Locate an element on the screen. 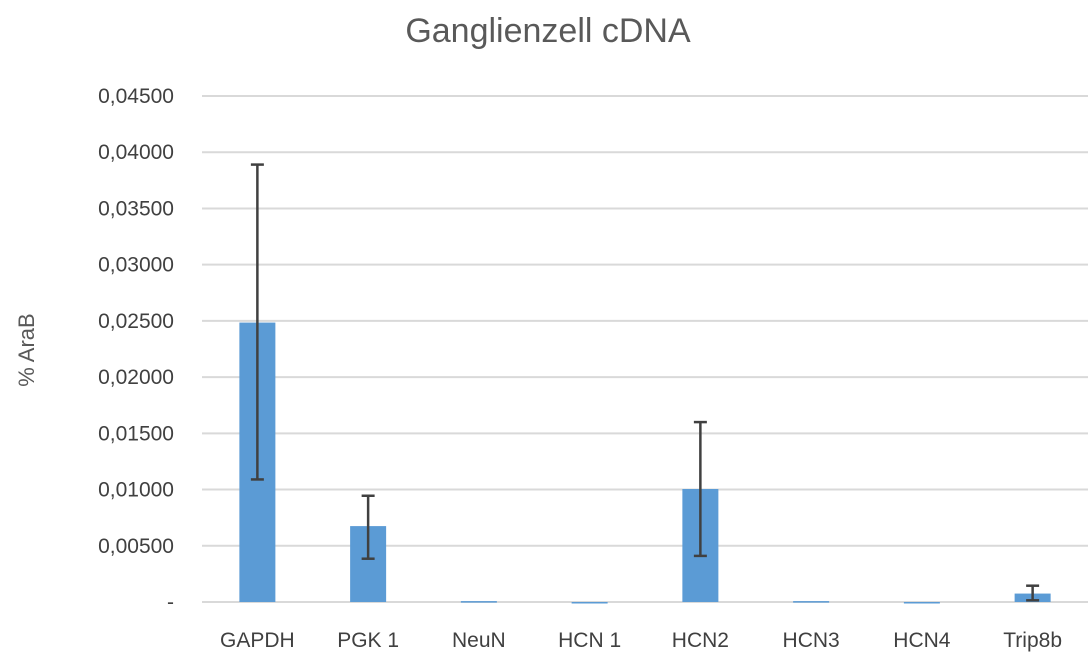 Image resolution: width=1089 pixels, height=654 pixels. x-axis-ticks: GAPDH PGK 1 NeuN HCN 1 HCN2 HCN3 HCN4 Trip8b is located at coordinates (641, 640).